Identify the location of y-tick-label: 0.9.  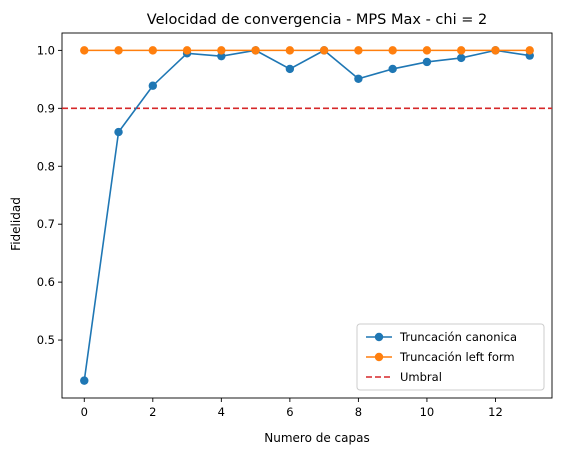
(46, 108).